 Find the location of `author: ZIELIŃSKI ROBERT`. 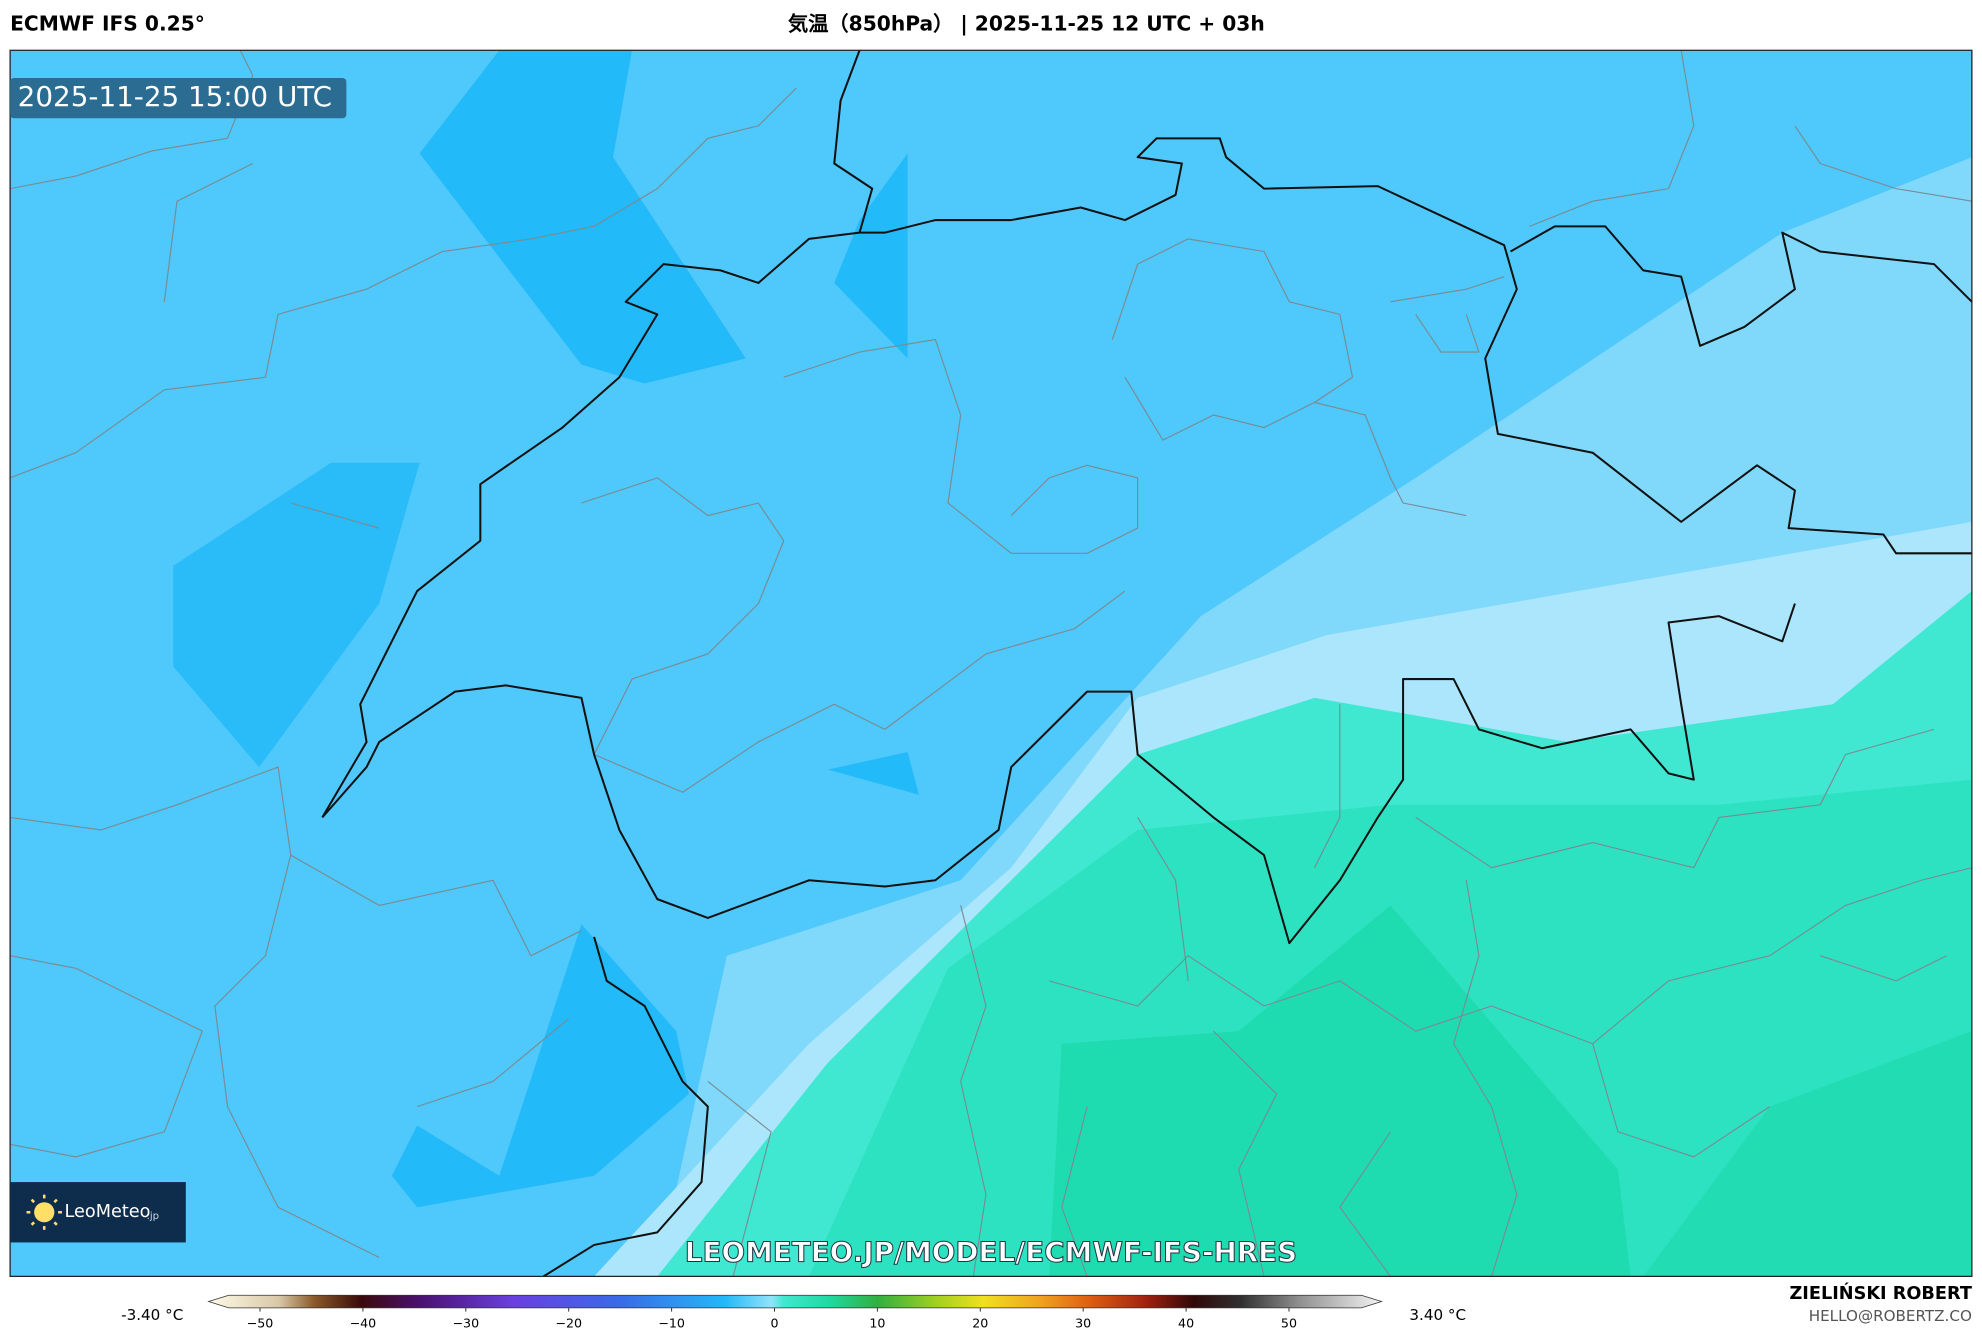

author: ZIELIŃSKI ROBERT is located at coordinates (1880, 1293).